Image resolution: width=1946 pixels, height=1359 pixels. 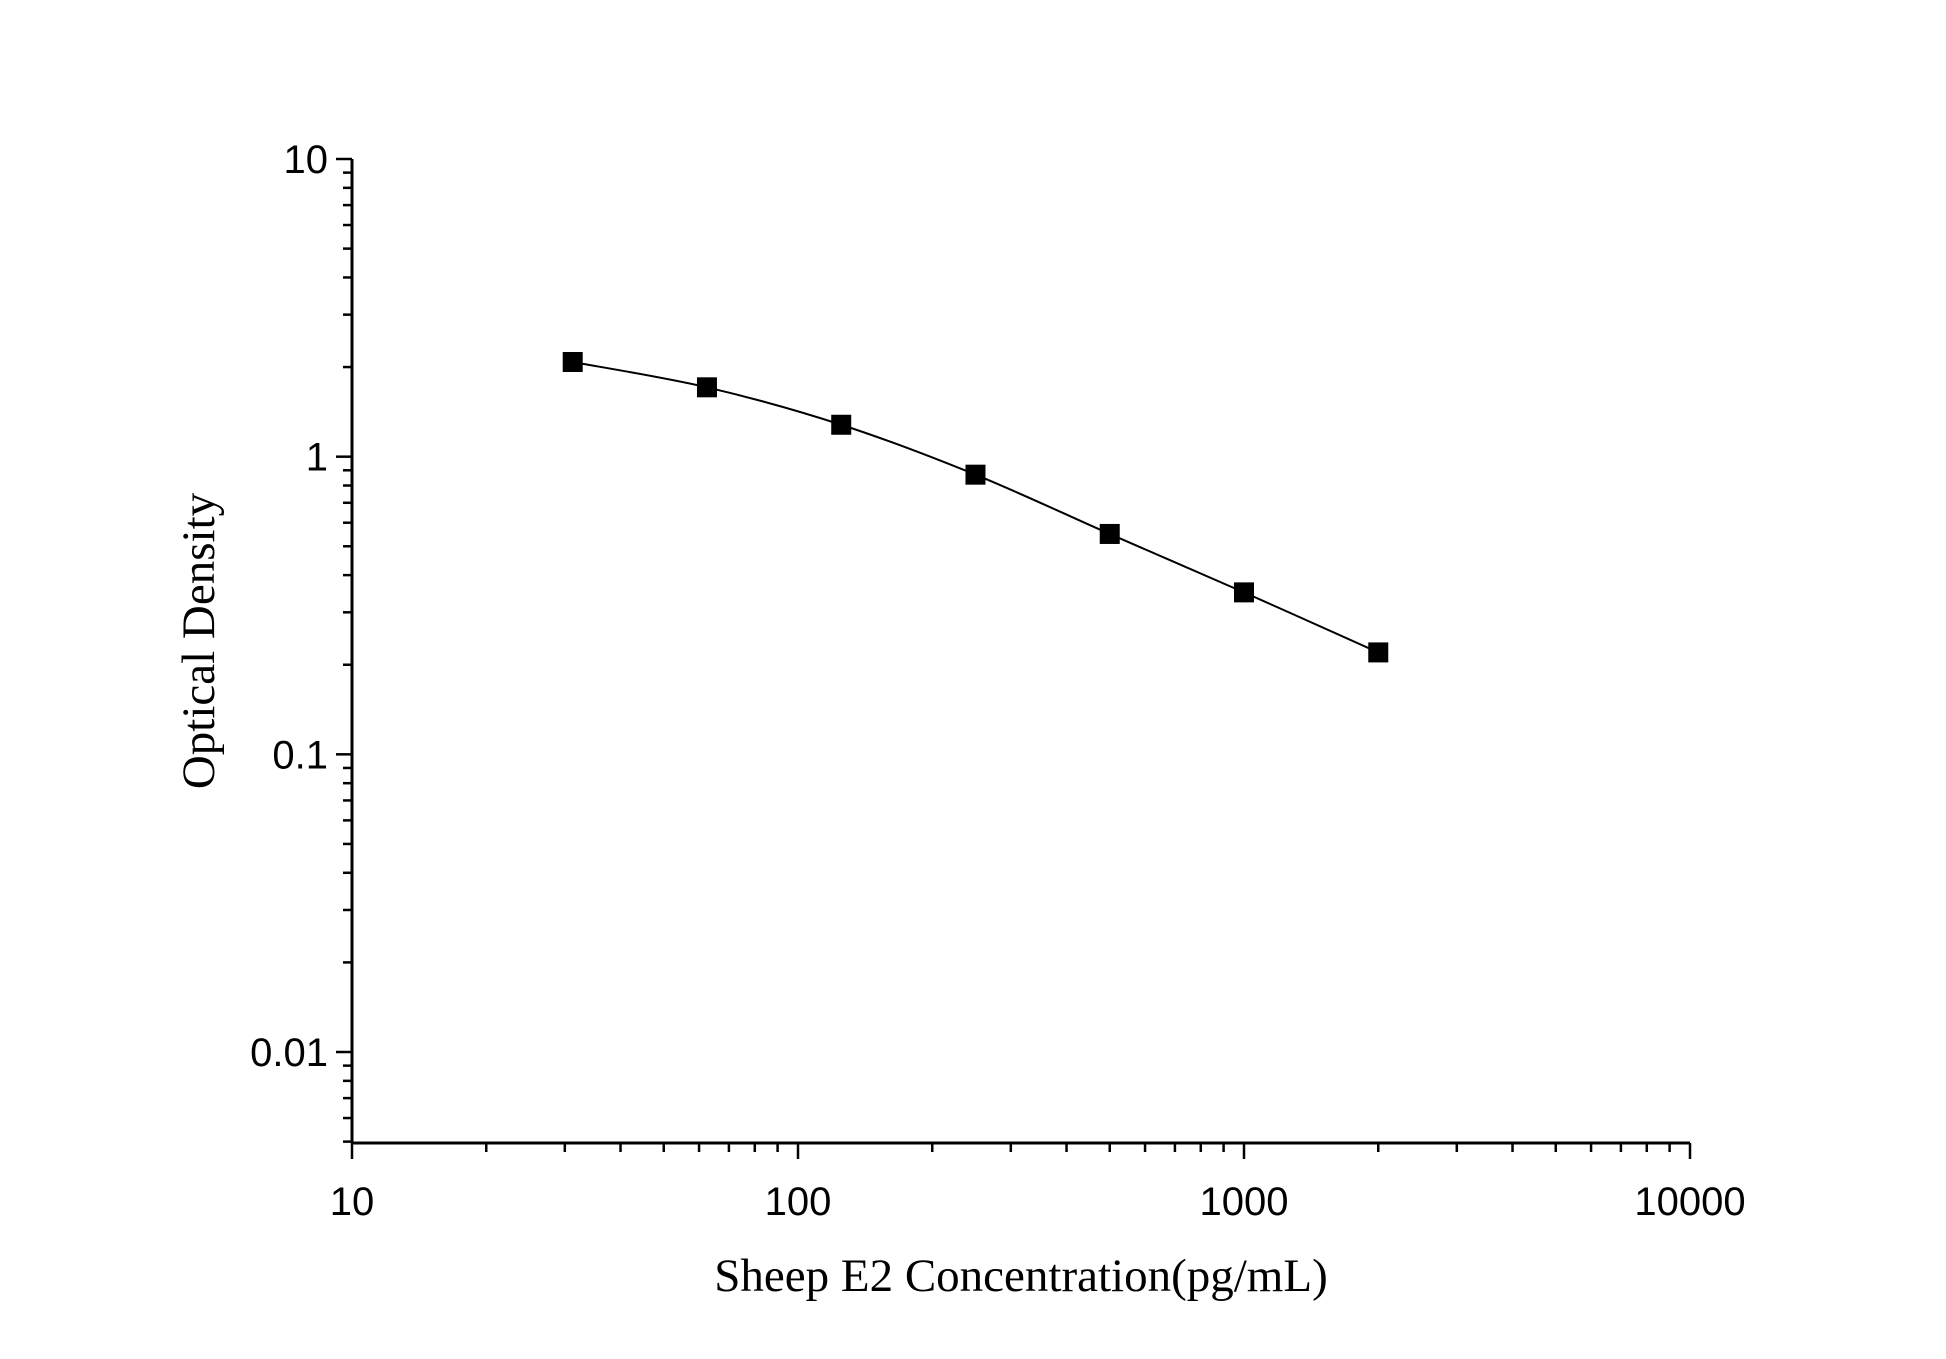 What do you see at coordinates (300, 755) in the screenshot?
I see `y-tick-label: 0.1` at bounding box center [300, 755].